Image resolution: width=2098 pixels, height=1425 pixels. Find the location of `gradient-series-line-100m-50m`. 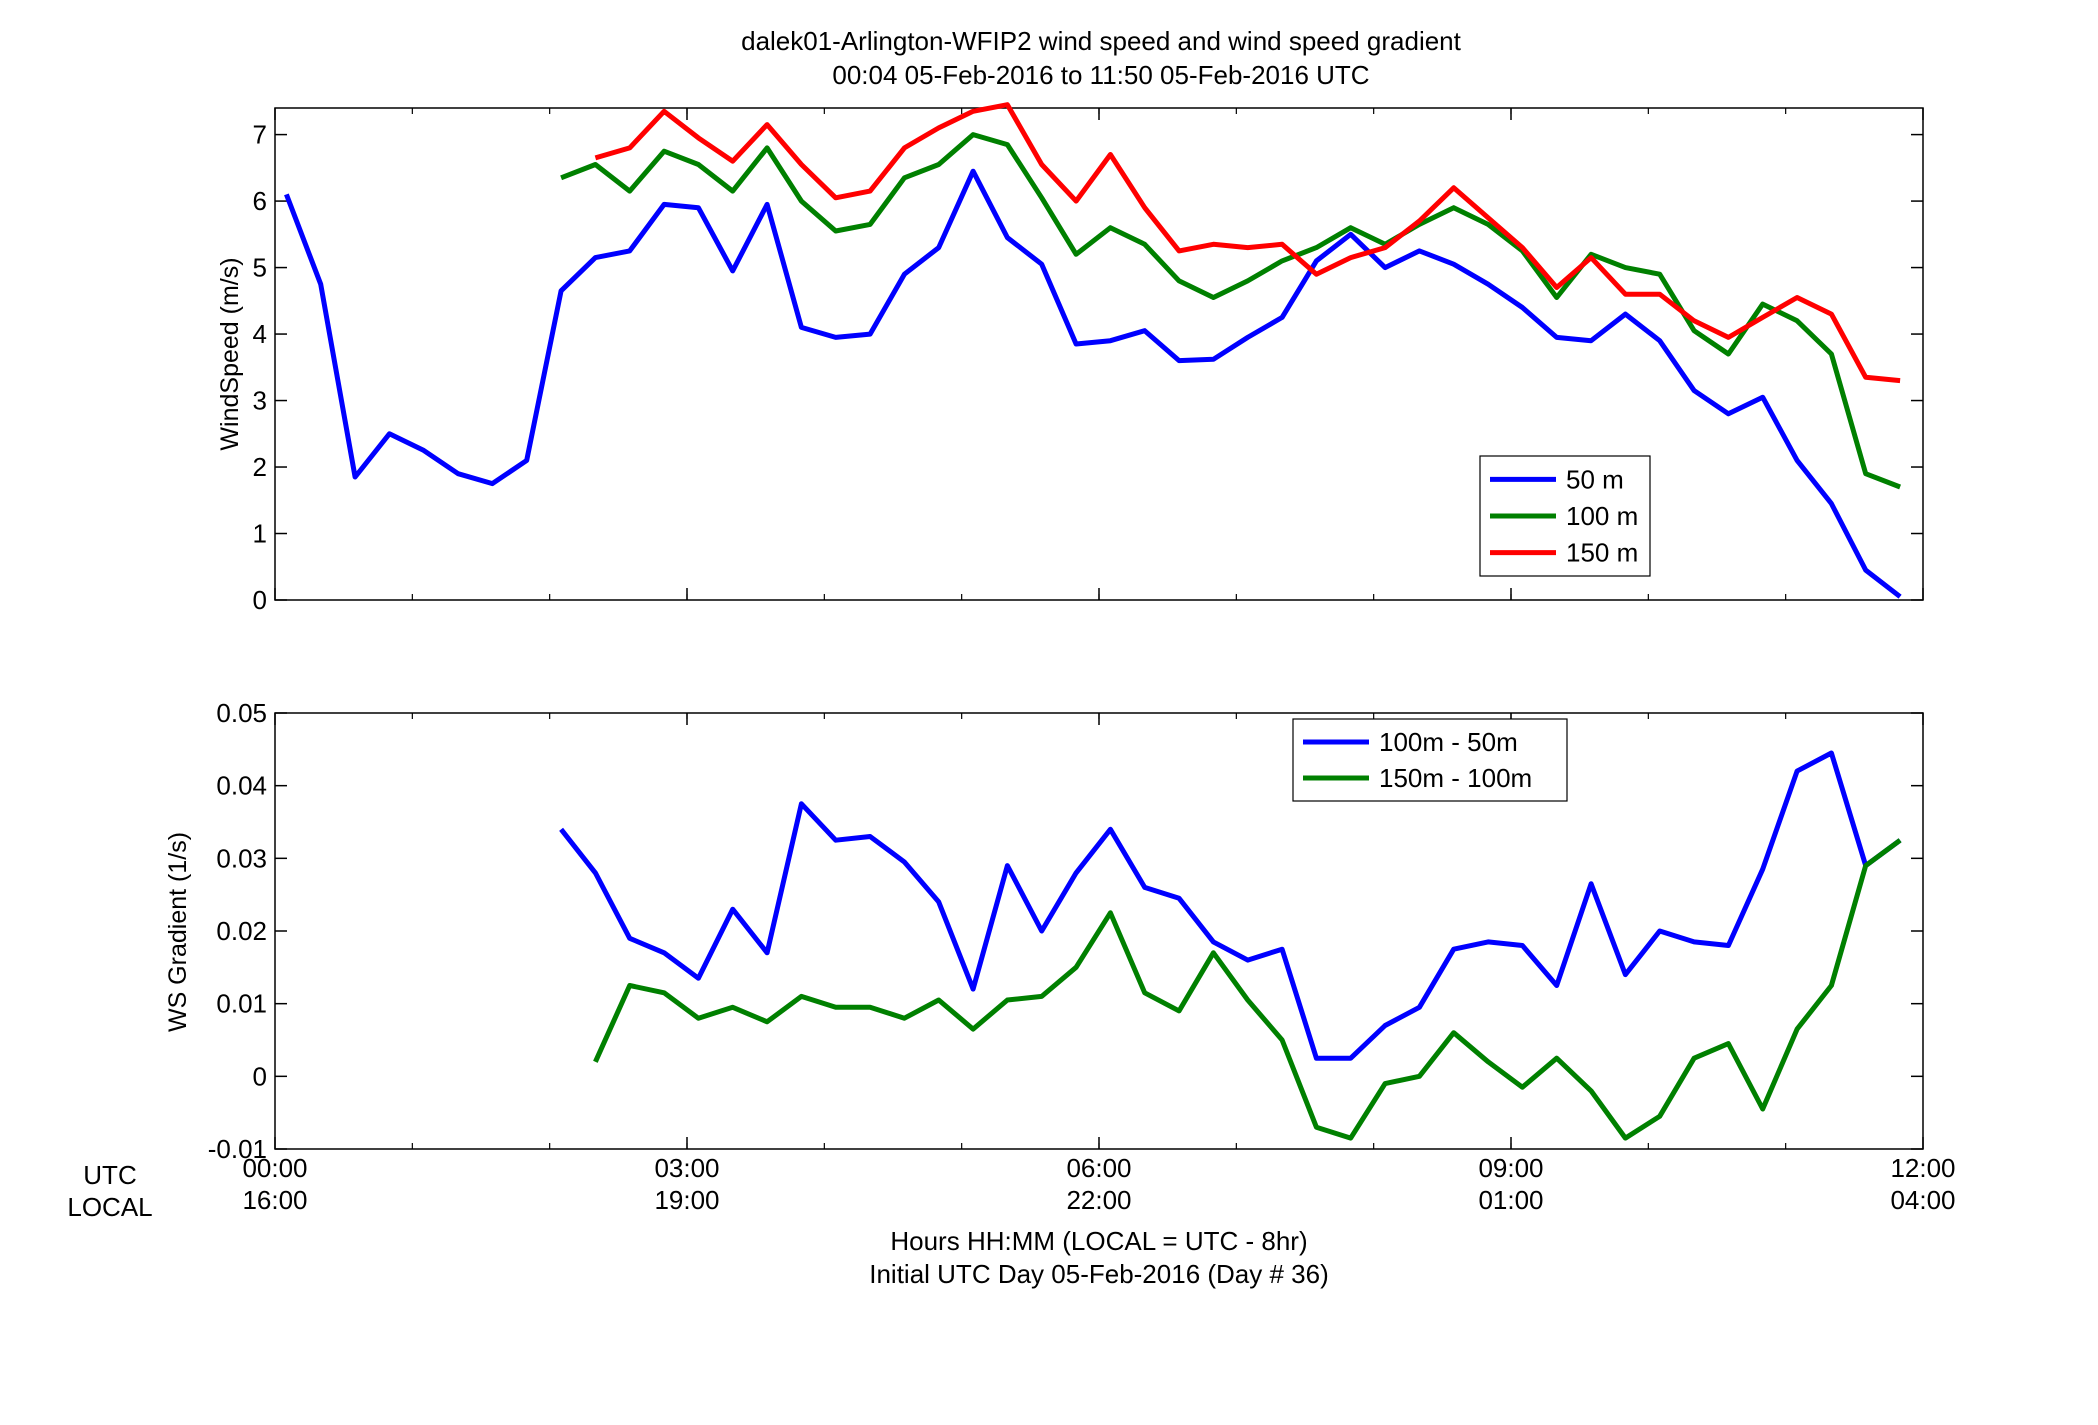

gradient-series-line-100m-50m is located at coordinates (1230, 905).